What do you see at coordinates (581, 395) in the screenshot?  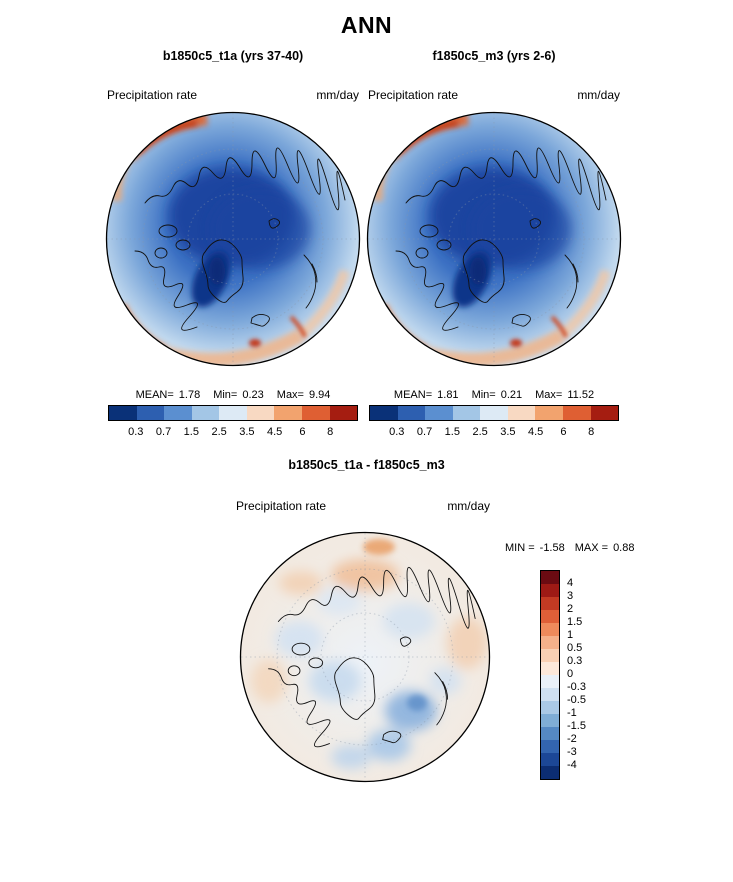 I see `max-value: 11.52` at bounding box center [581, 395].